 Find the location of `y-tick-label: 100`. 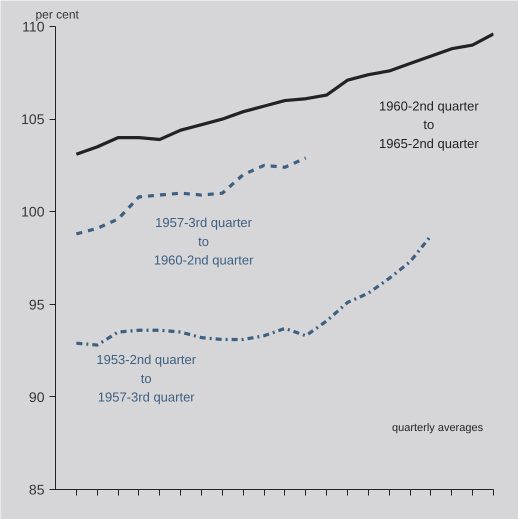

y-tick-label: 100 is located at coordinates (33, 212).